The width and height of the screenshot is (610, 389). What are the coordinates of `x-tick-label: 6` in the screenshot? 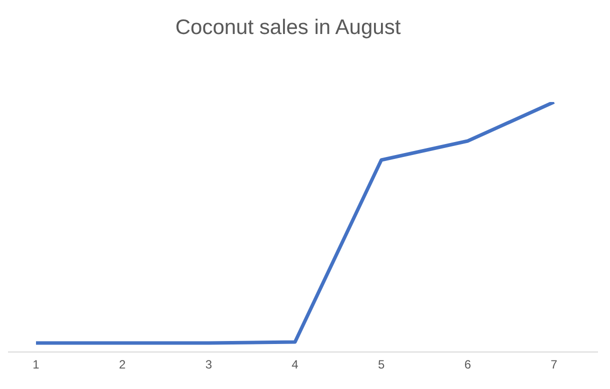 It's located at (468, 365).